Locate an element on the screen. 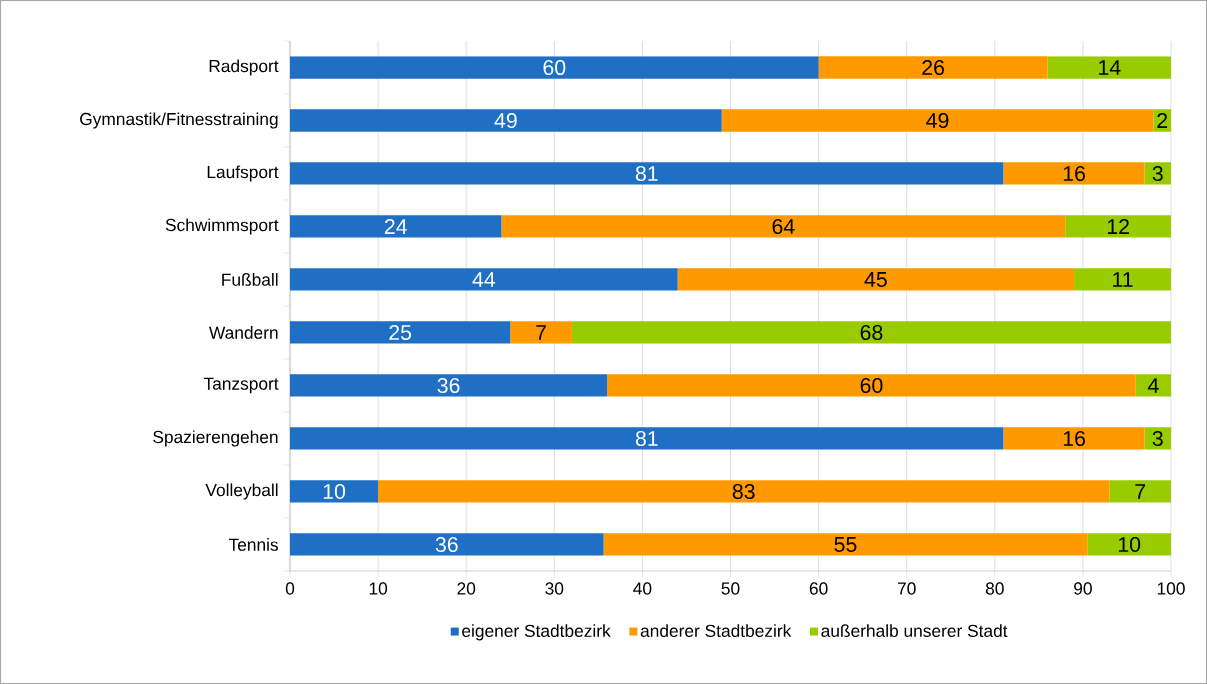  data-label: 26 is located at coordinates (933, 67).